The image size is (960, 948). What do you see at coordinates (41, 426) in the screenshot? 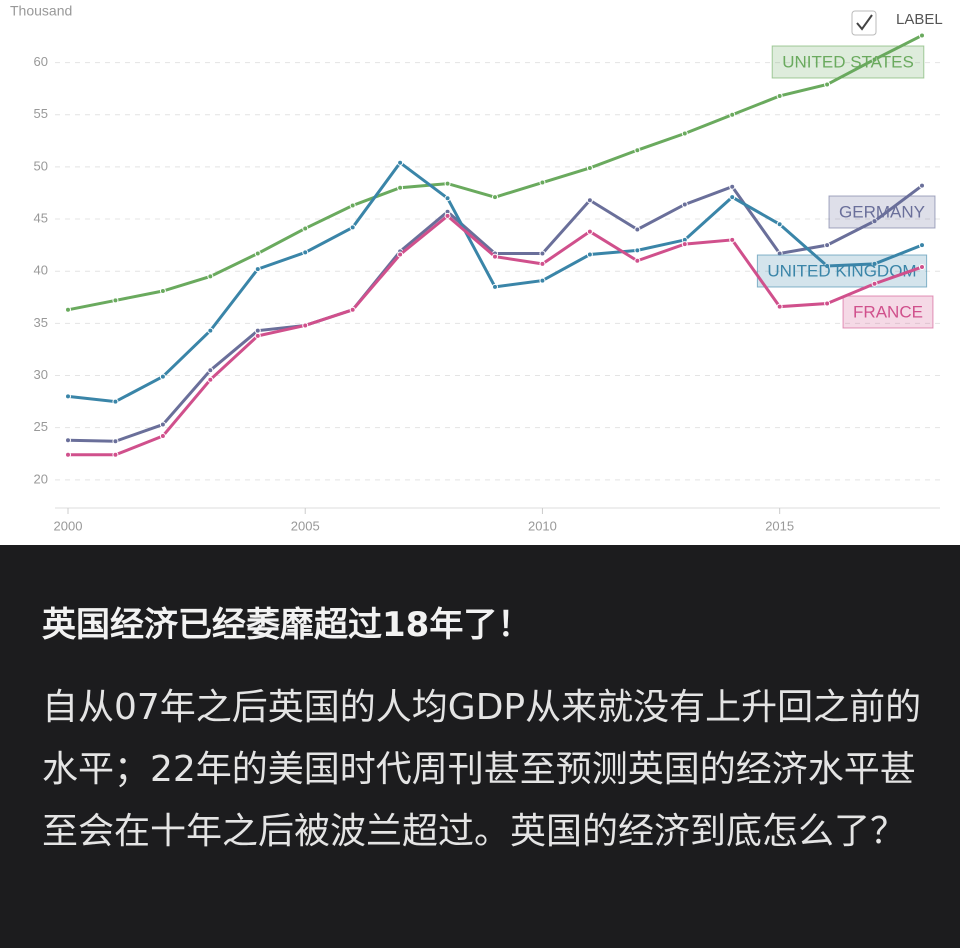
I see `y-tick-label: 25` at bounding box center [41, 426].